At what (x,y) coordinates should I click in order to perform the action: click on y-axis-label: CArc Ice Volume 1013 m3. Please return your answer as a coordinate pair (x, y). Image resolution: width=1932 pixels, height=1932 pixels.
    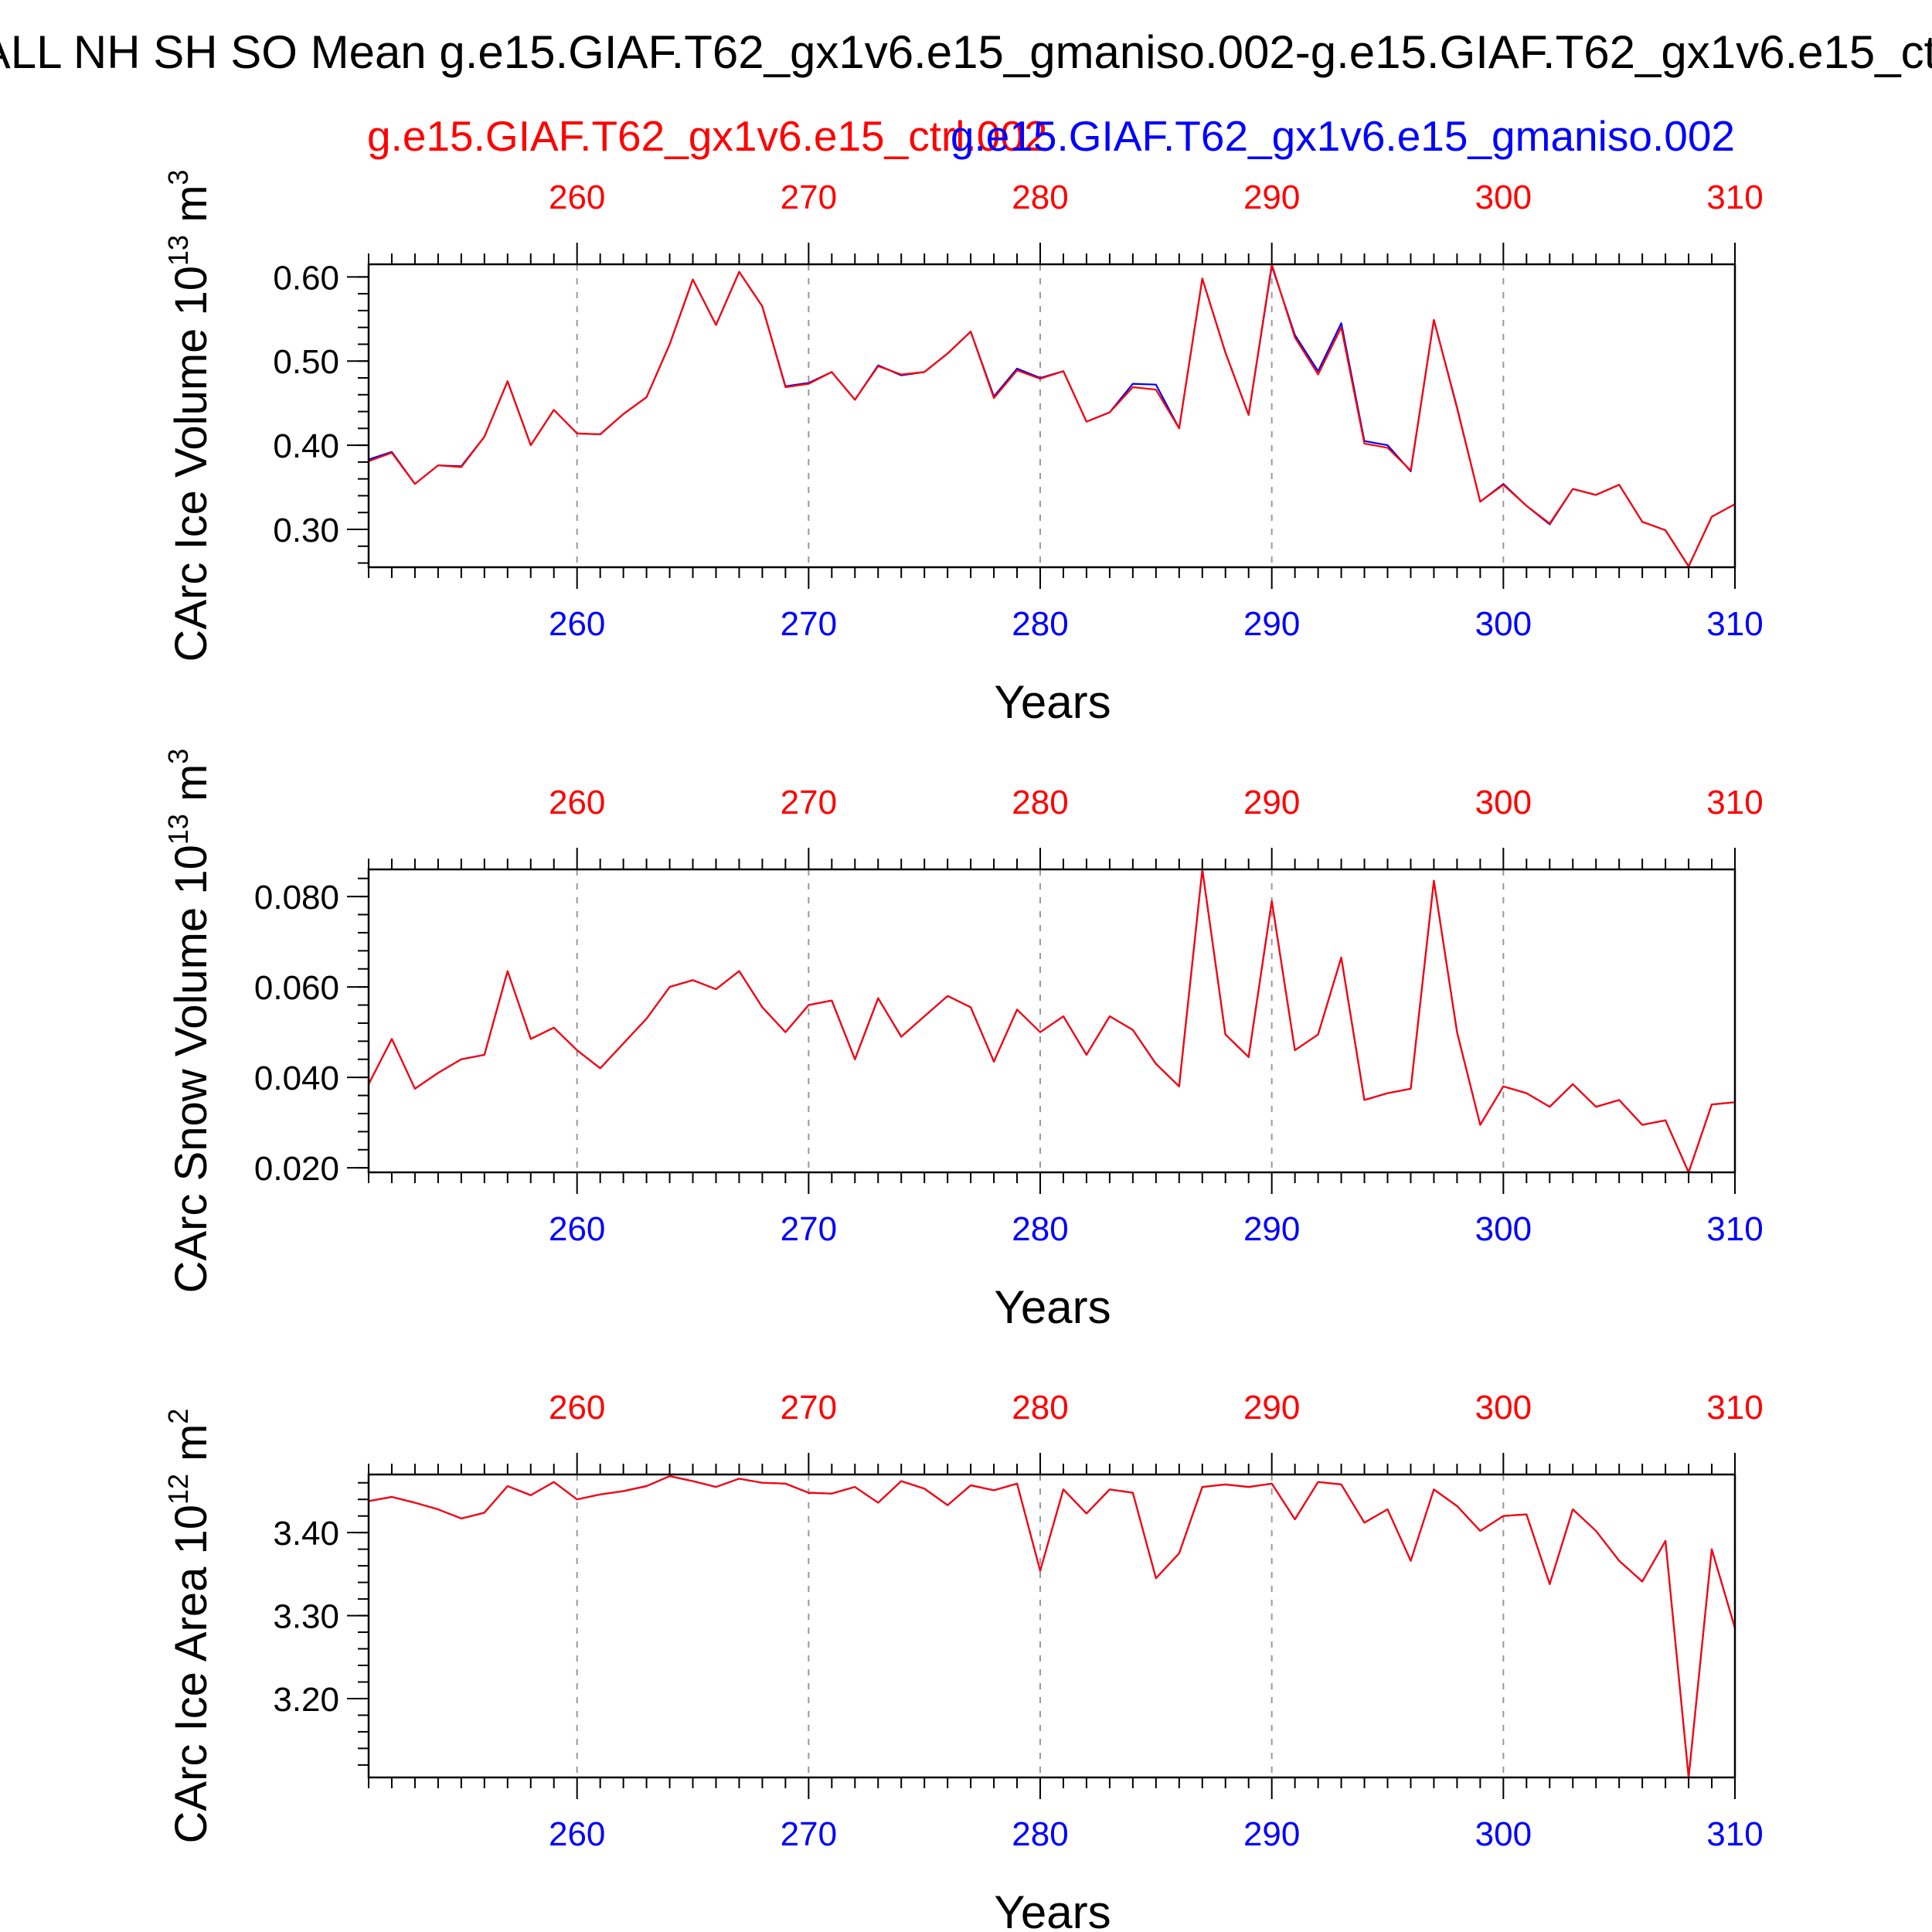
    Looking at the image, I should click on (189, 415).